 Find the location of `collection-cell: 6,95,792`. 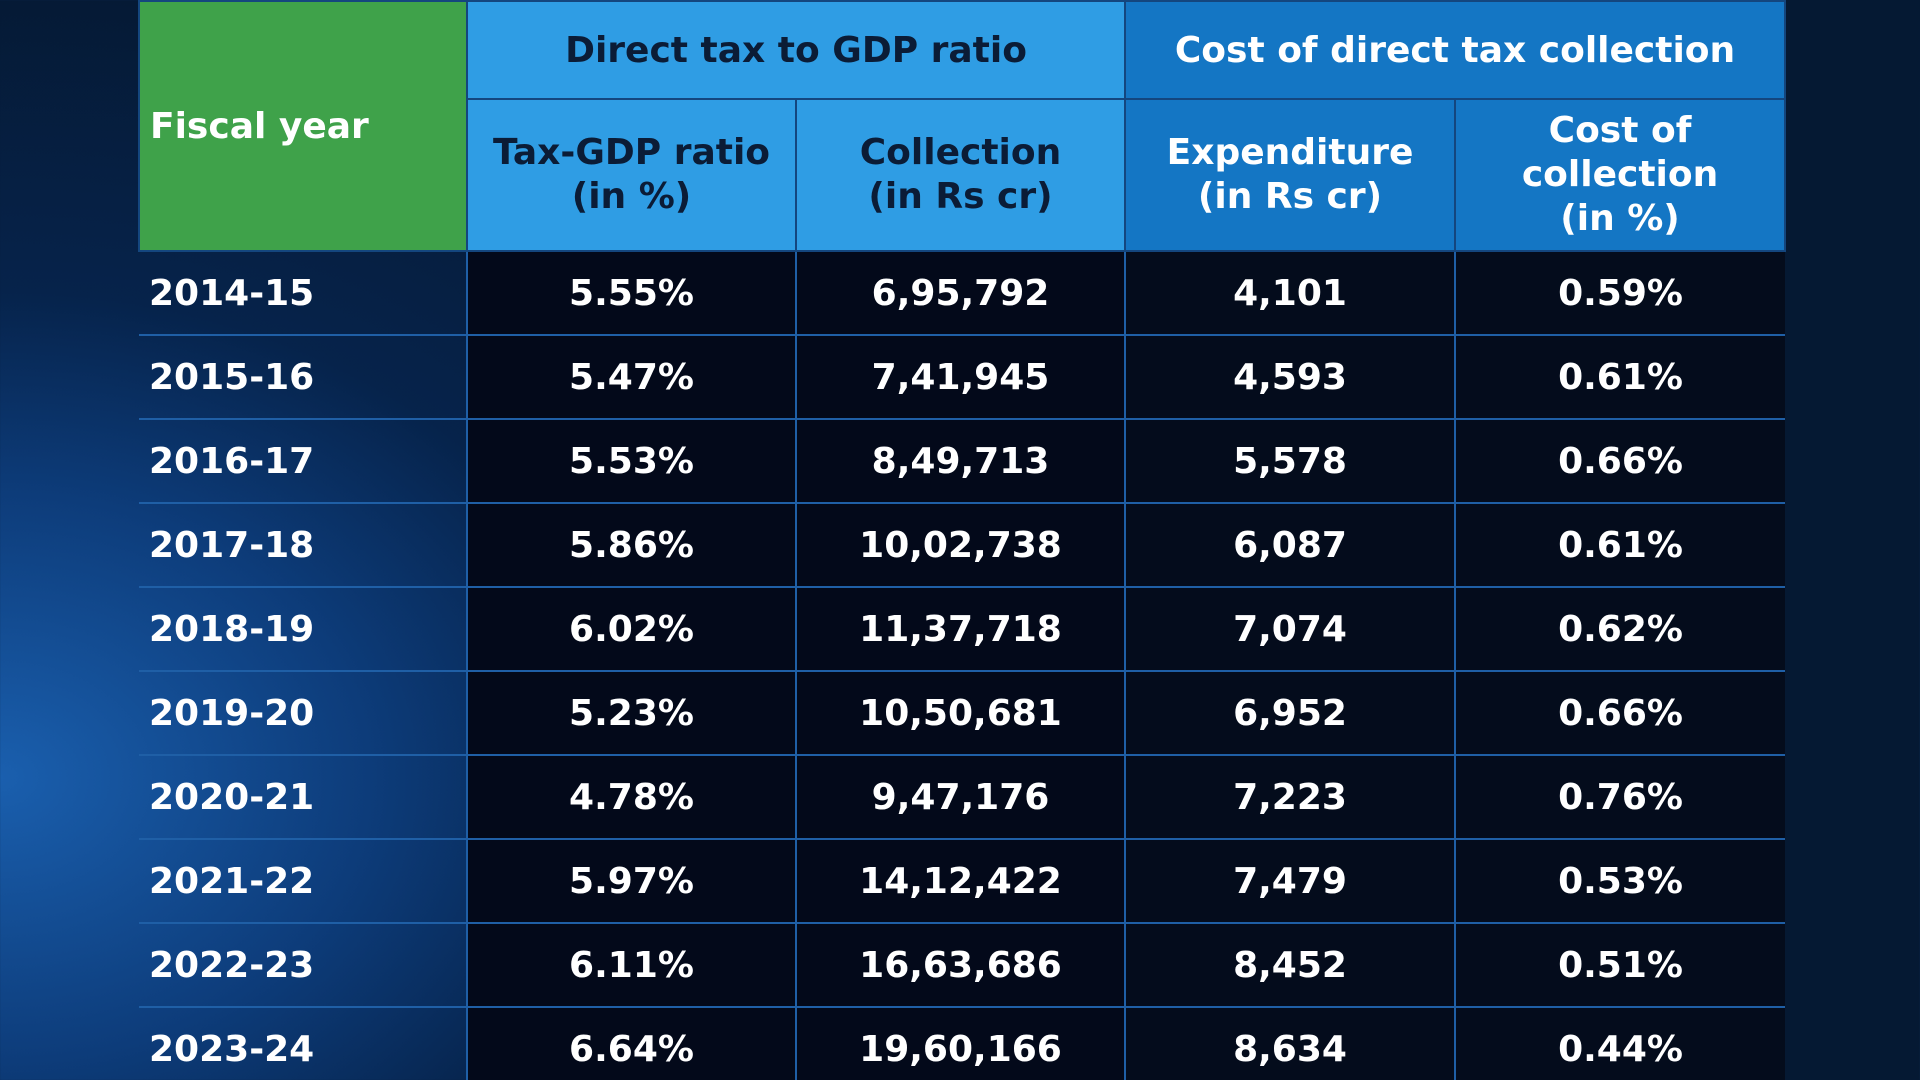

collection-cell: 6,95,792 is located at coordinates (960, 293).